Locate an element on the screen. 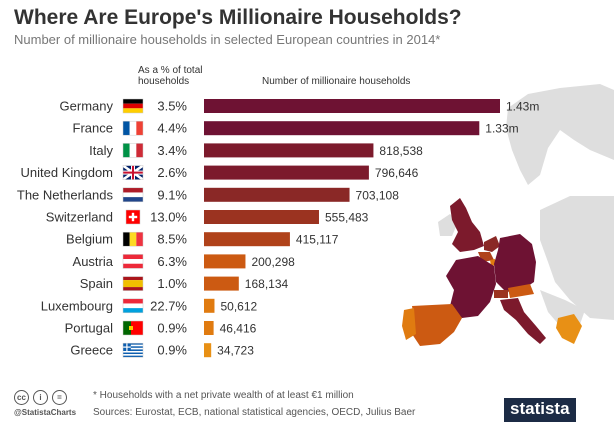 The image size is (614, 424). percent-label: 6.3% is located at coordinates (172, 261).